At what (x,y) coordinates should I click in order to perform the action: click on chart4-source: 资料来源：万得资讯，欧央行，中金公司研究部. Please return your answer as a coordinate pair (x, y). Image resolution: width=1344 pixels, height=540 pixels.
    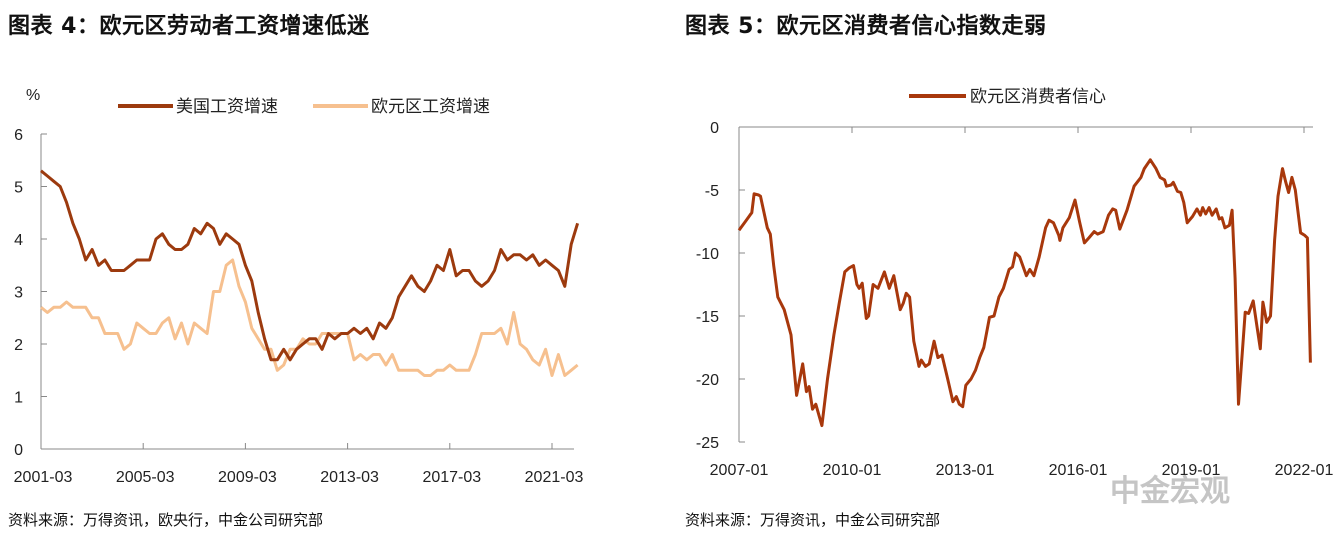
    Looking at the image, I should click on (166, 520).